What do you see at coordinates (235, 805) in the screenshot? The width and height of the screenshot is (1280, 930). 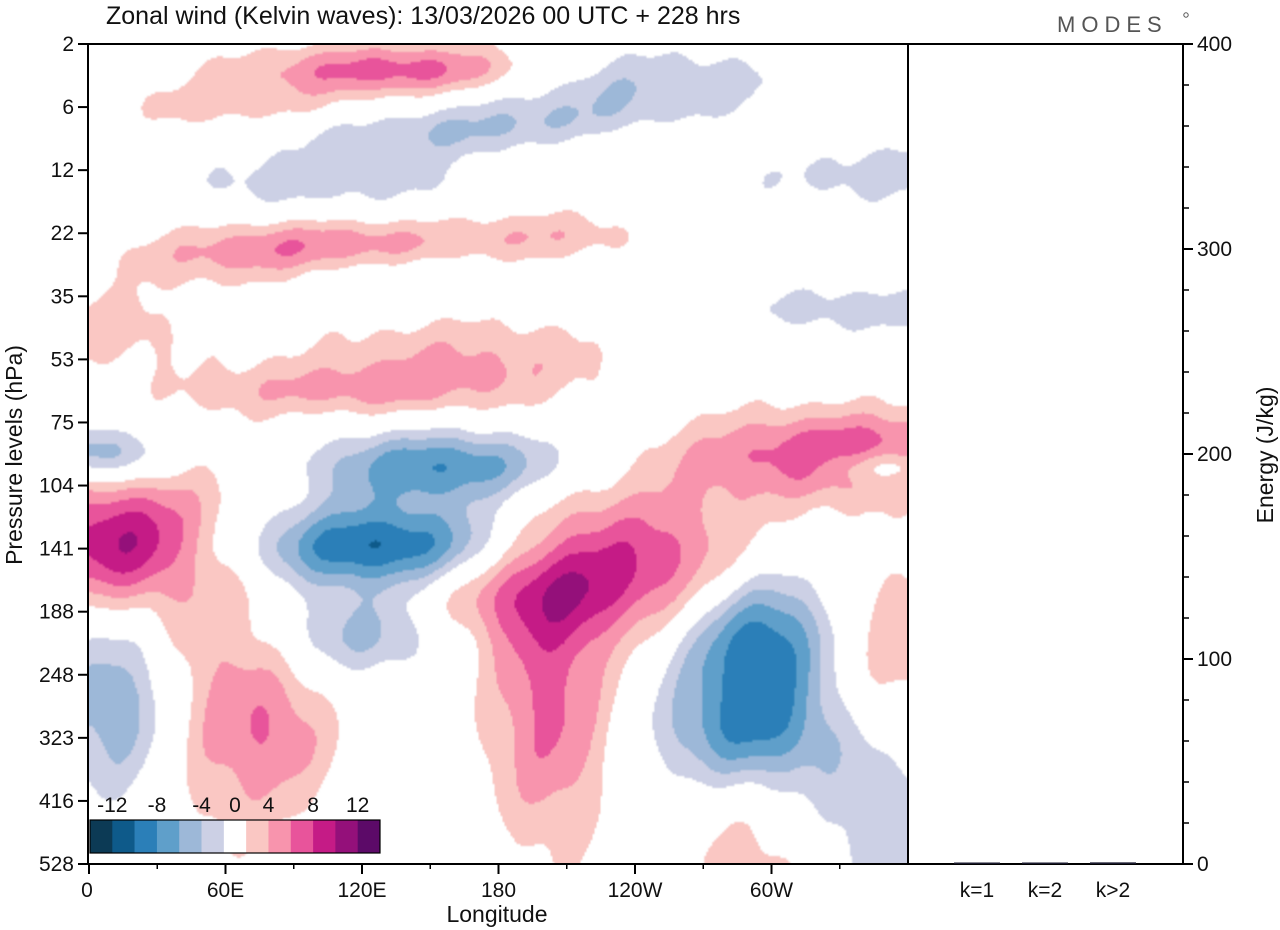 I see `colorbar-label: 0` at bounding box center [235, 805].